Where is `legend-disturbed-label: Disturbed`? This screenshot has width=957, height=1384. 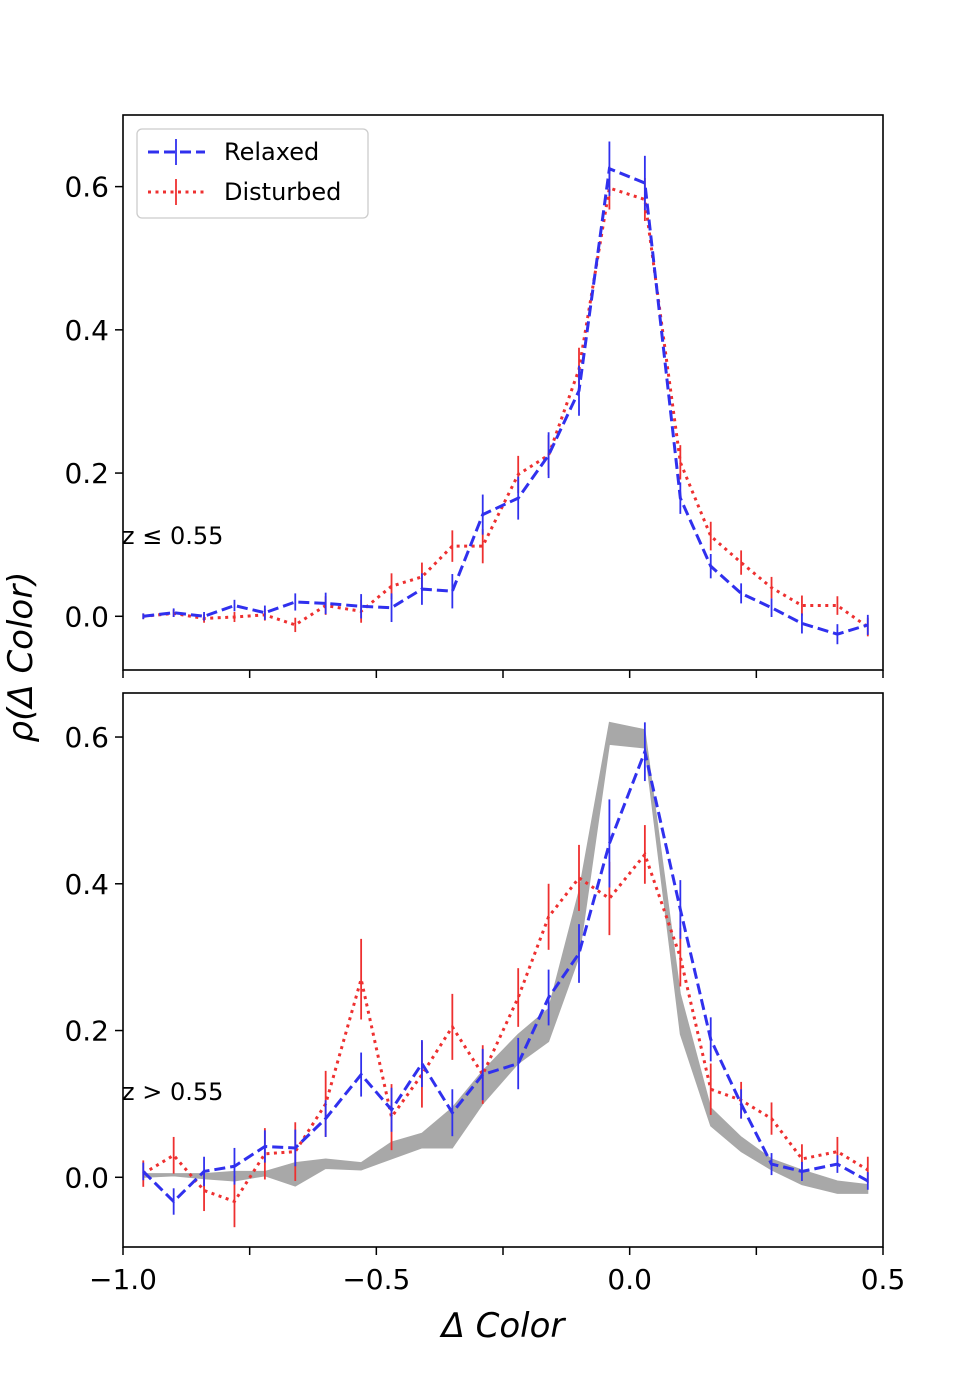 legend-disturbed-label: Disturbed is located at coordinates (282, 192).